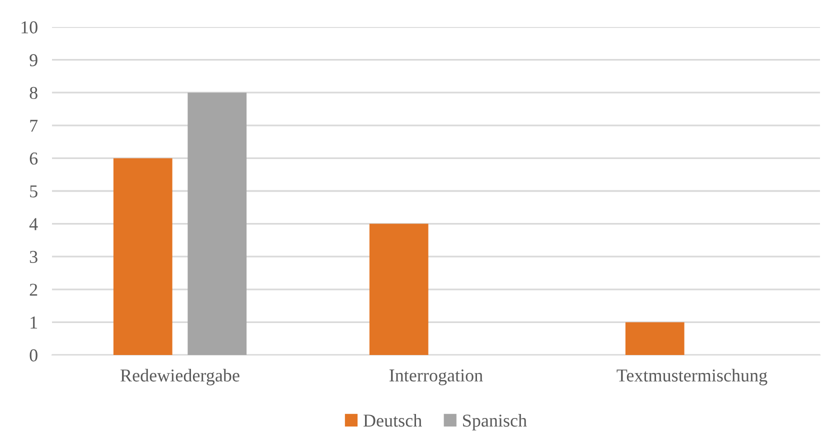  Describe the element at coordinates (393, 420) in the screenshot. I see `legend-label: Deutsch` at that location.